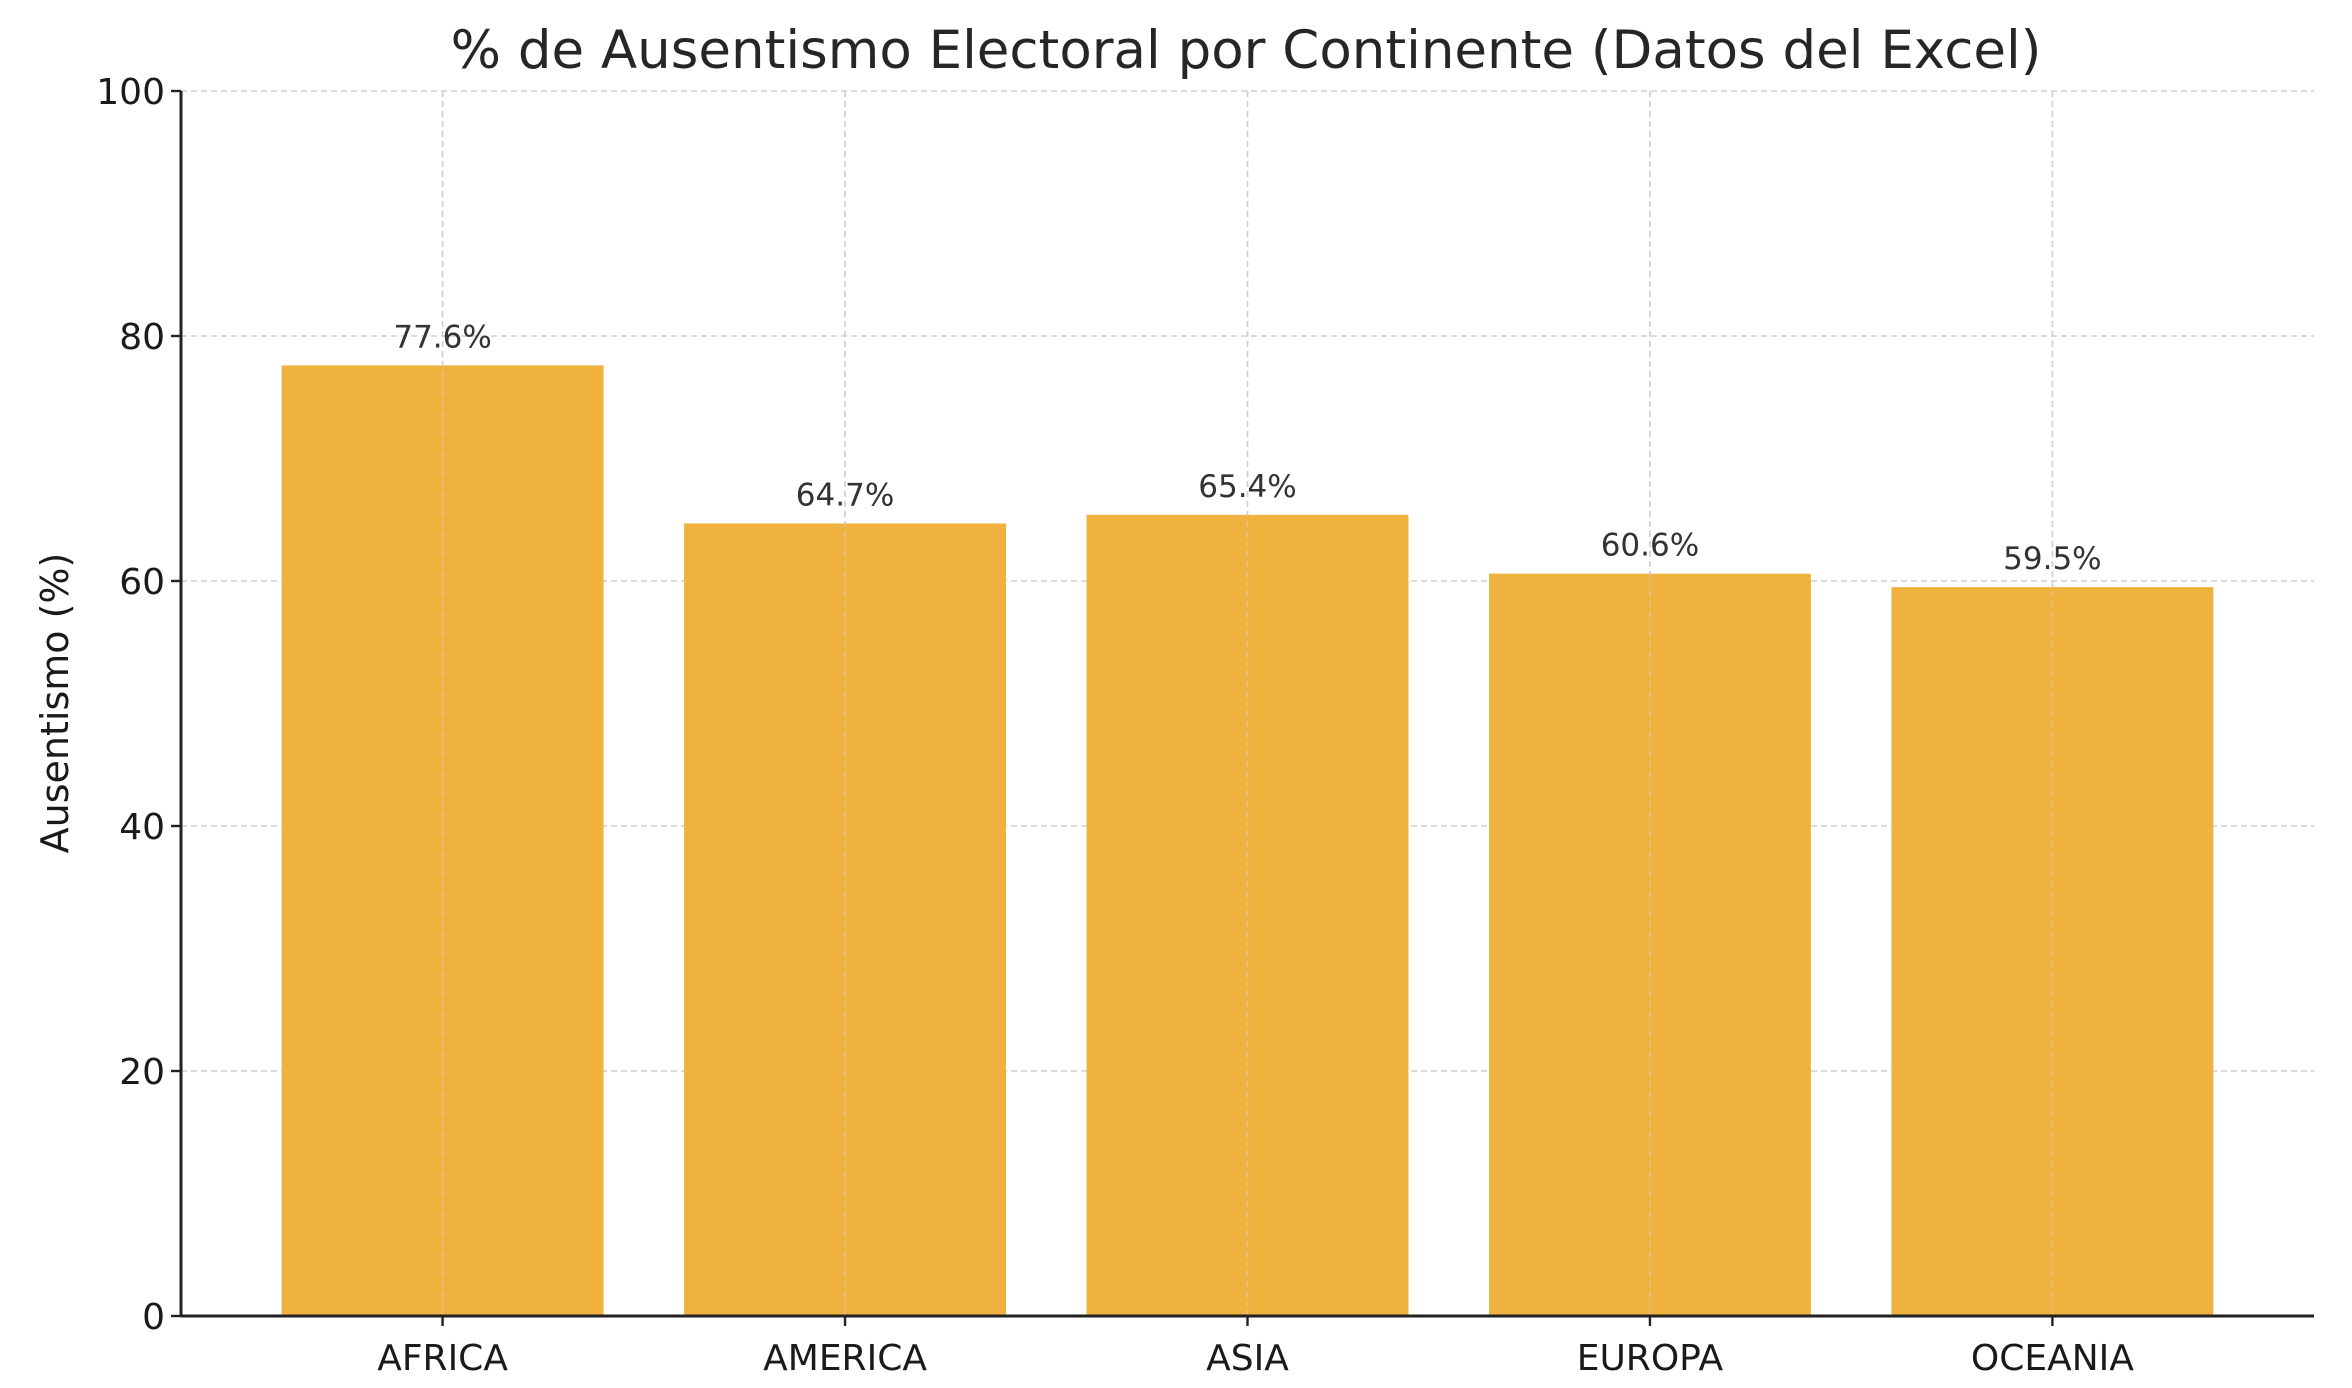 The height and width of the screenshot is (1388, 2352). I want to click on y-tick-label: 100, so click(130, 92).